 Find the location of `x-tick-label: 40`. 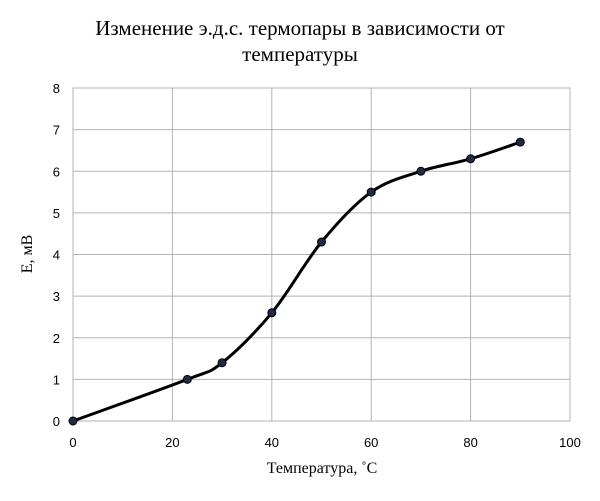

x-tick-label: 40 is located at coordinates (272, 442).